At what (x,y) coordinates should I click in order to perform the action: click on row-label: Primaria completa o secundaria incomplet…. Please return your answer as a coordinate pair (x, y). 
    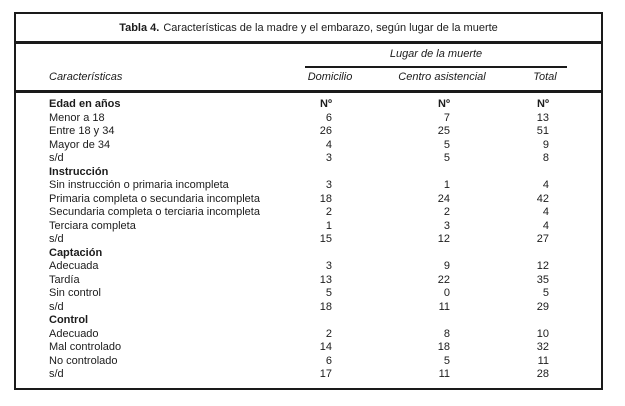
    Looking at the image, I should click on (154, 198).